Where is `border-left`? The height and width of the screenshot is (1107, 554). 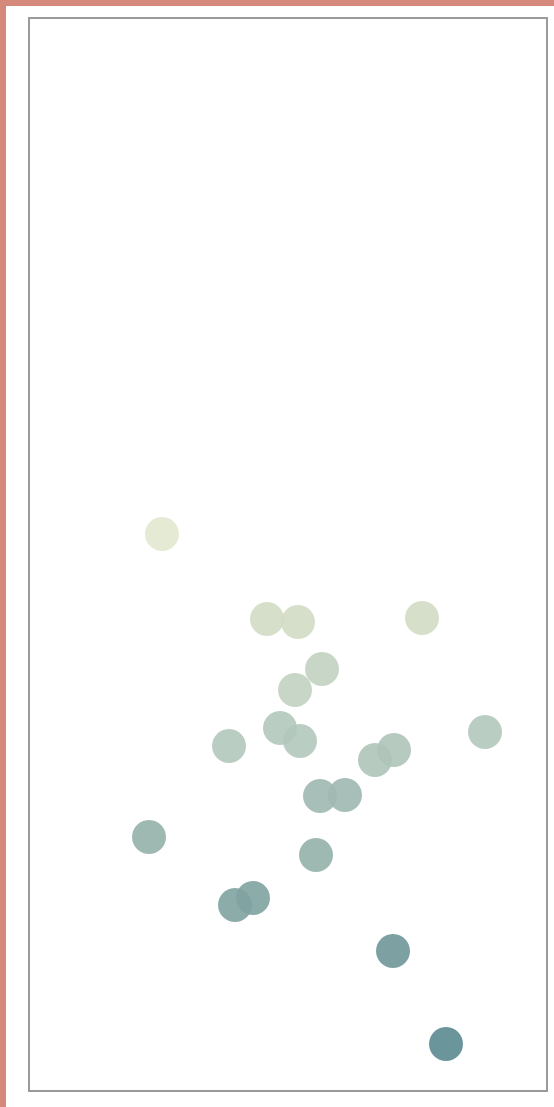 border-left is located at coordinates (3, 553).